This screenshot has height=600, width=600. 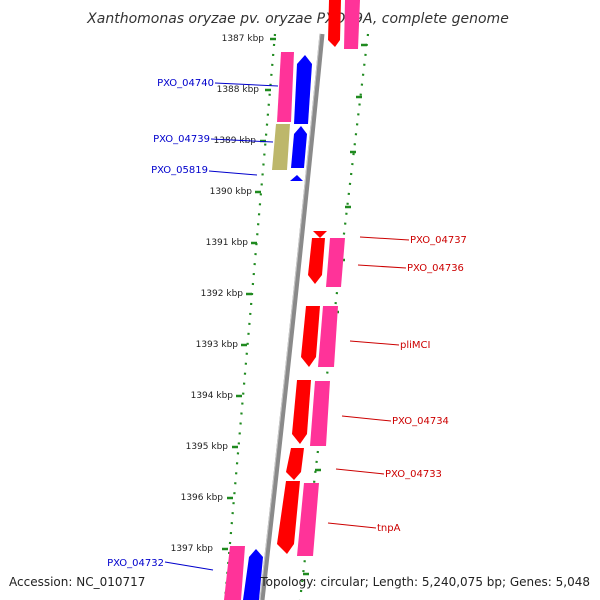 What do you see at coordinates (185, 83) in the screenshot?
I see `gene-label-pxo-04740: PXO_04740` at bounding box center [185, 83].